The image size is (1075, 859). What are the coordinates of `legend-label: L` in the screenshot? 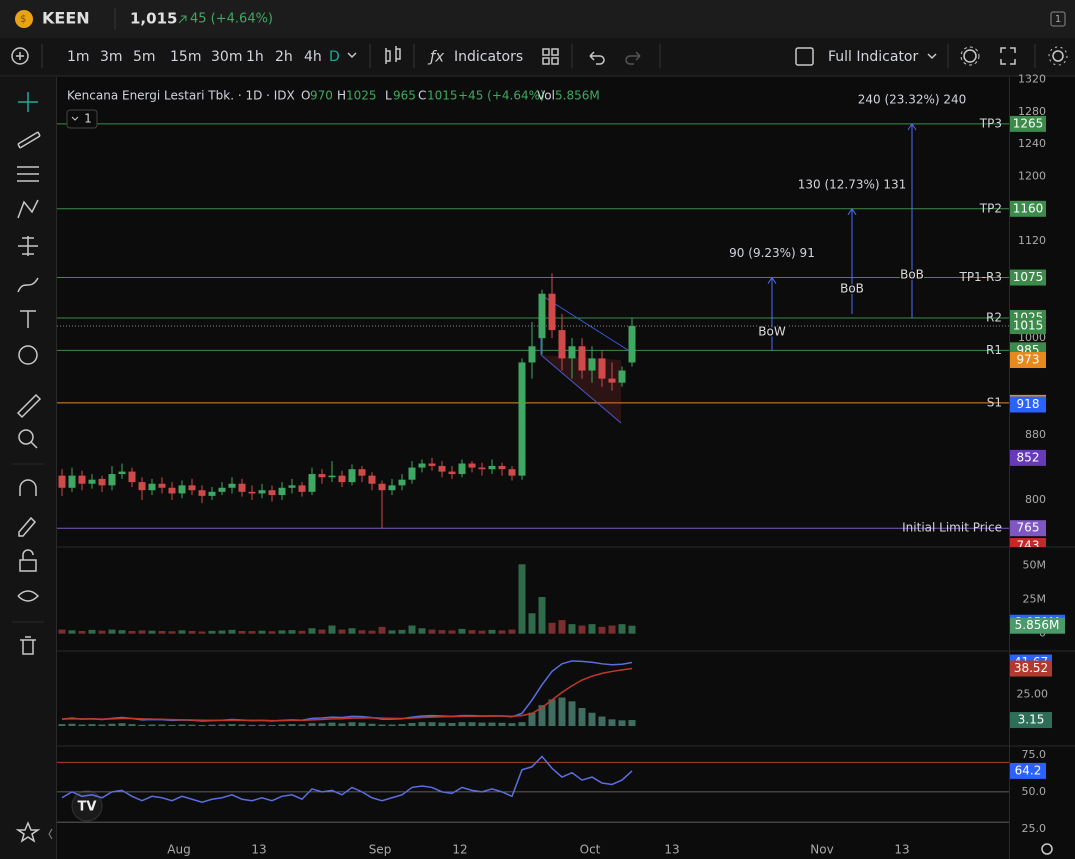 It's located at (388, 96).